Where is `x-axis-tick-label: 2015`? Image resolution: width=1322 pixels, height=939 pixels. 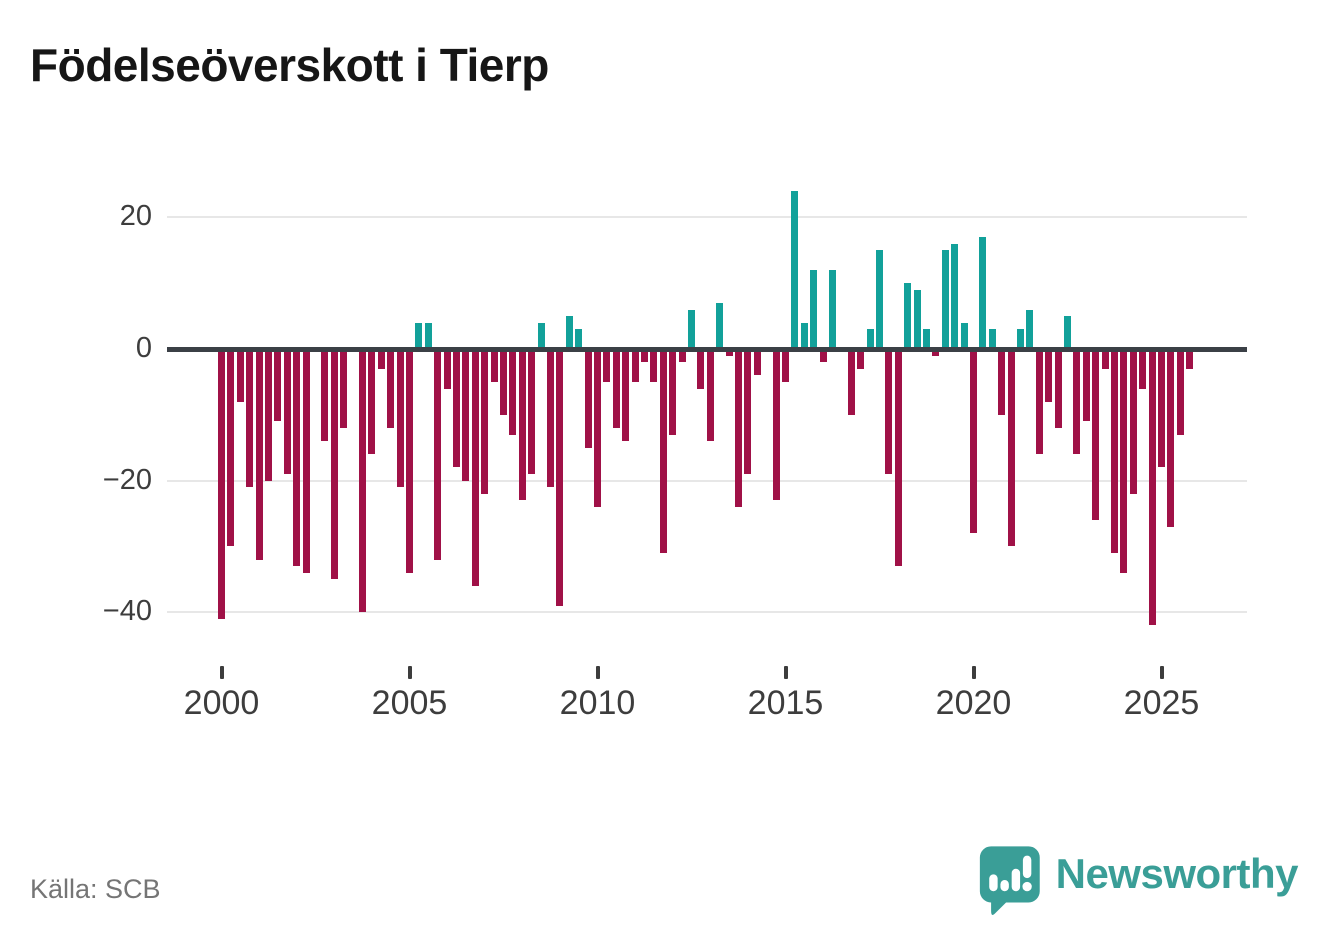
x-axis-tick-label: 2015 is located at coordinates (785, 703).